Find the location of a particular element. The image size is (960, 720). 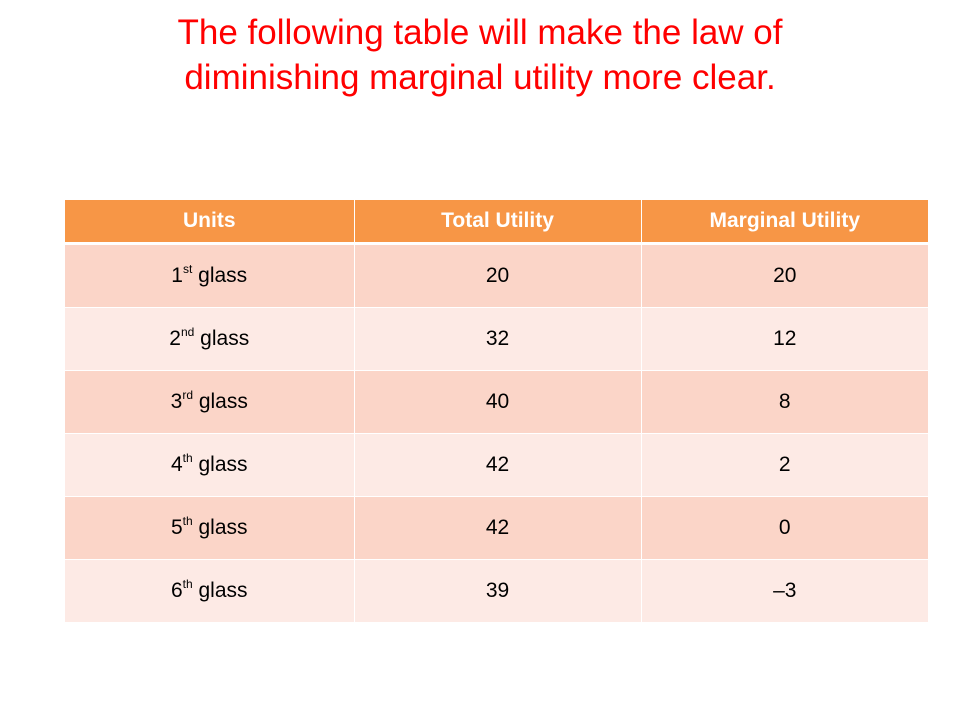

table-header-row: Units Total Utility Marginal Utility is located at coordinates (496, 222).